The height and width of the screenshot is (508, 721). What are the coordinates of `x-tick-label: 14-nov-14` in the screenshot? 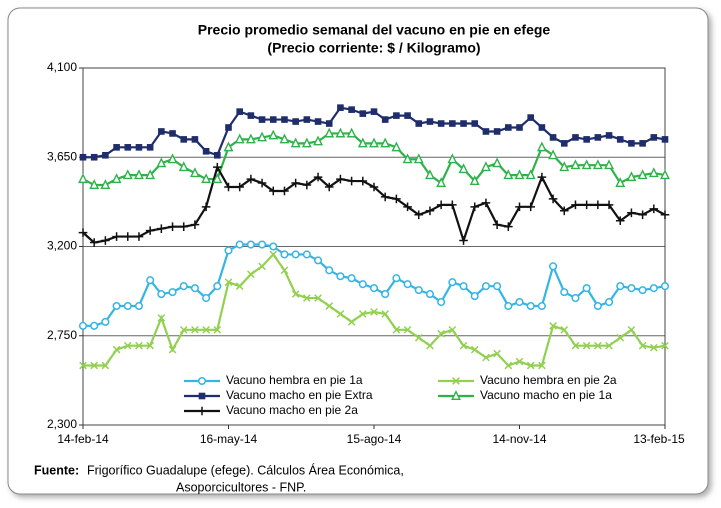 It's located at (519, 439).